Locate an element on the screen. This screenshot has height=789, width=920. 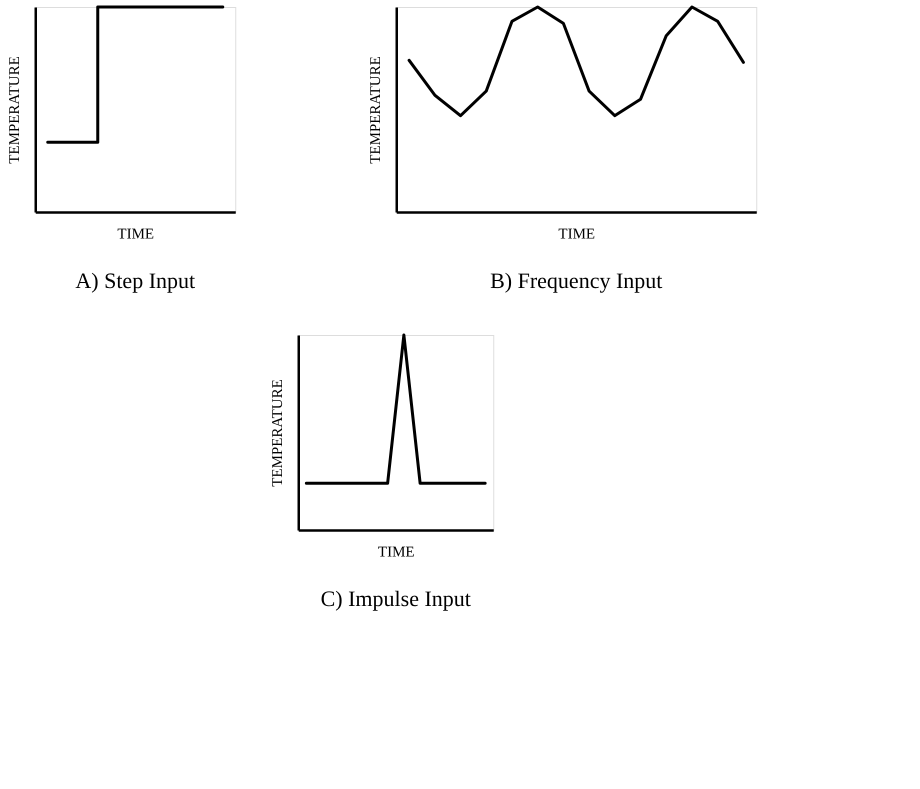
text: C) Impulse Input is located at coordinates (395, 598).